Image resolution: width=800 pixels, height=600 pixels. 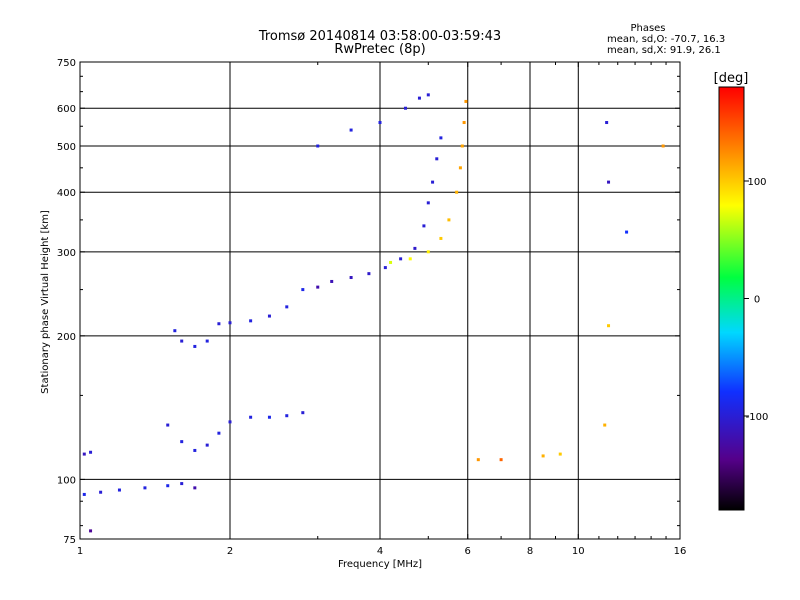 What do you see at coordinates (380, 564) in the screenshot?
I see `x-axis-label: Frequency [MHz]` at bounding box center [380, 564].